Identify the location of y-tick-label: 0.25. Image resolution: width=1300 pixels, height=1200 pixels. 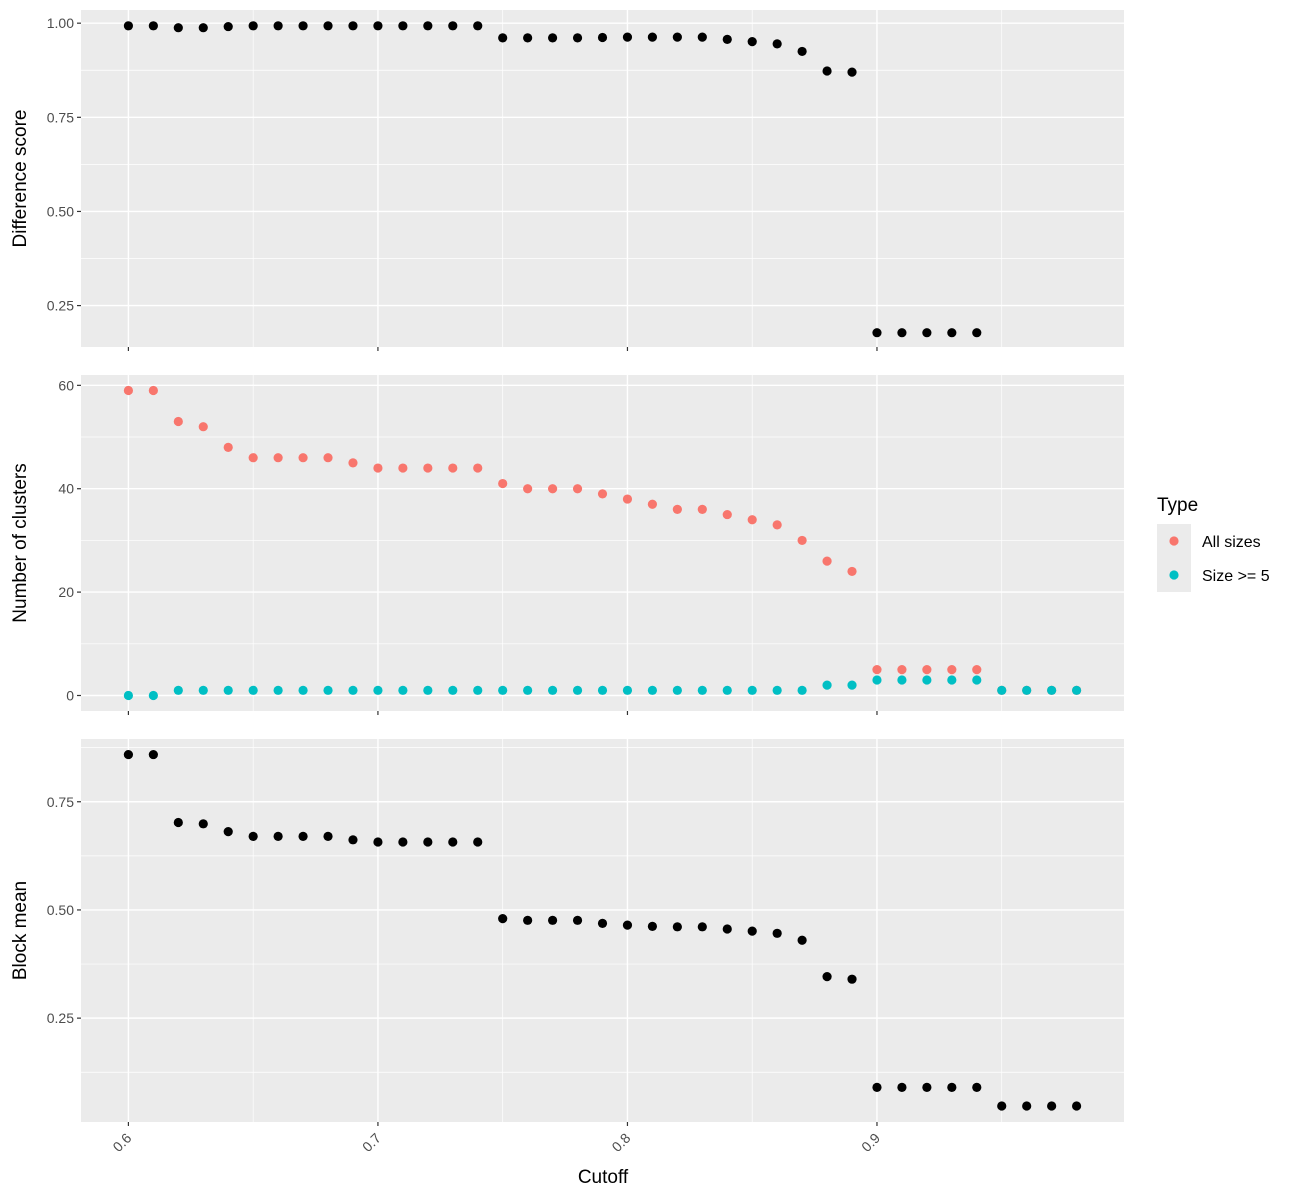
(60, 306).